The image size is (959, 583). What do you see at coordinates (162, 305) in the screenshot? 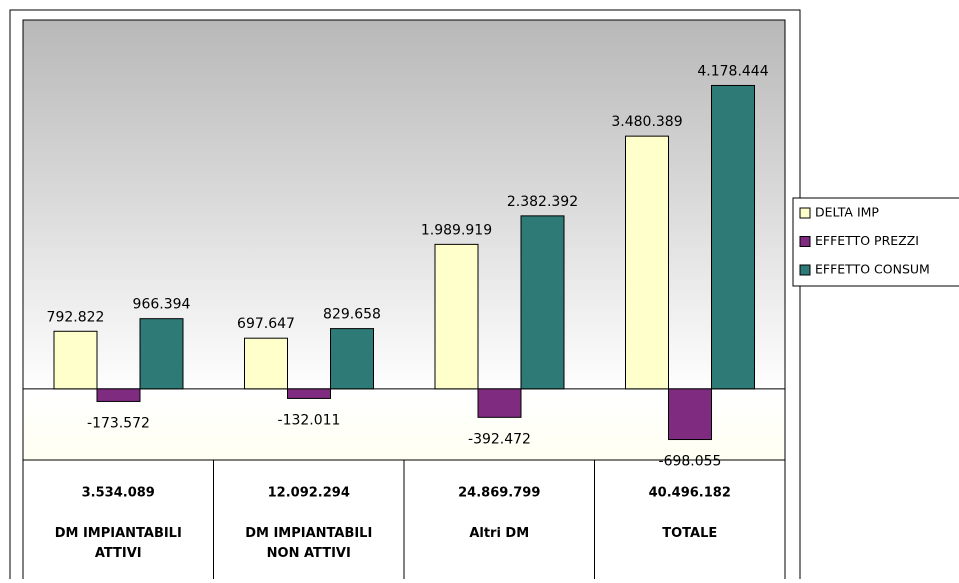
I see `data-label: 966.394` at bounding box center [162, 305].